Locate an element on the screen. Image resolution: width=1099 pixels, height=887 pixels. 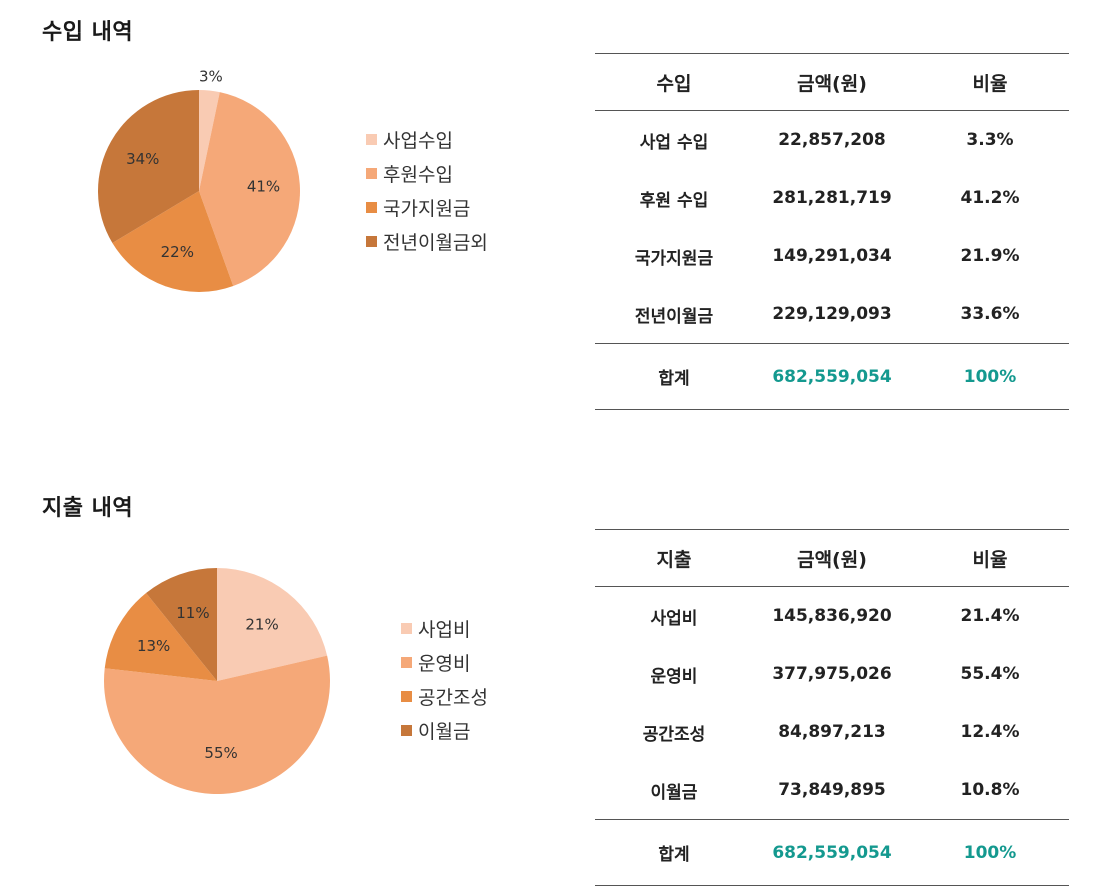
pie-data-label: 34% is located at coordinates (142, 159).